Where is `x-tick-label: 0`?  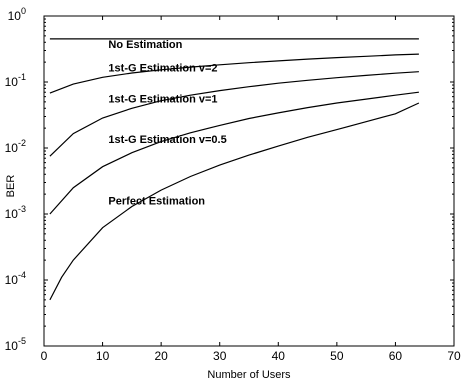
x-tick-label: 0 is located at coordinates (44, 356).